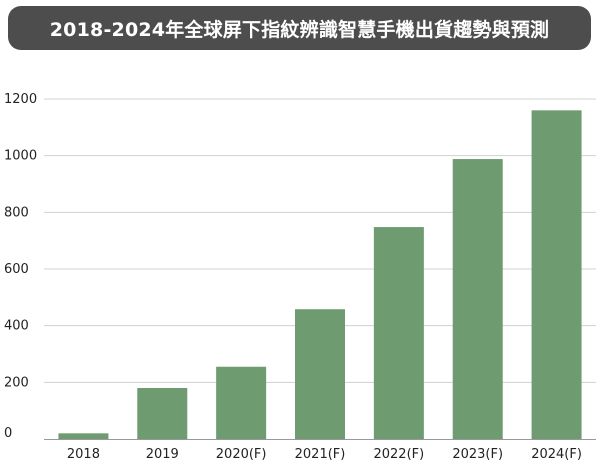 This screenshot has width=599, height=463. I want to click on bar-2023(F), so click(477, 299).